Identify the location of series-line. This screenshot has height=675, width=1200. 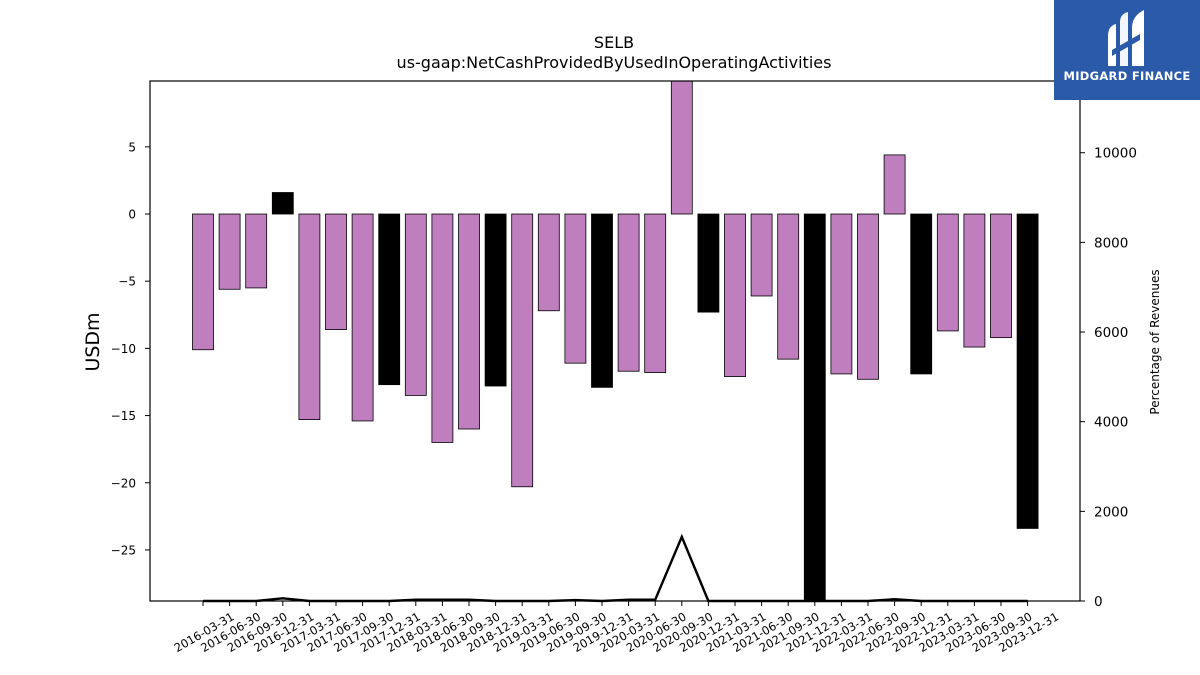
(615, 568).